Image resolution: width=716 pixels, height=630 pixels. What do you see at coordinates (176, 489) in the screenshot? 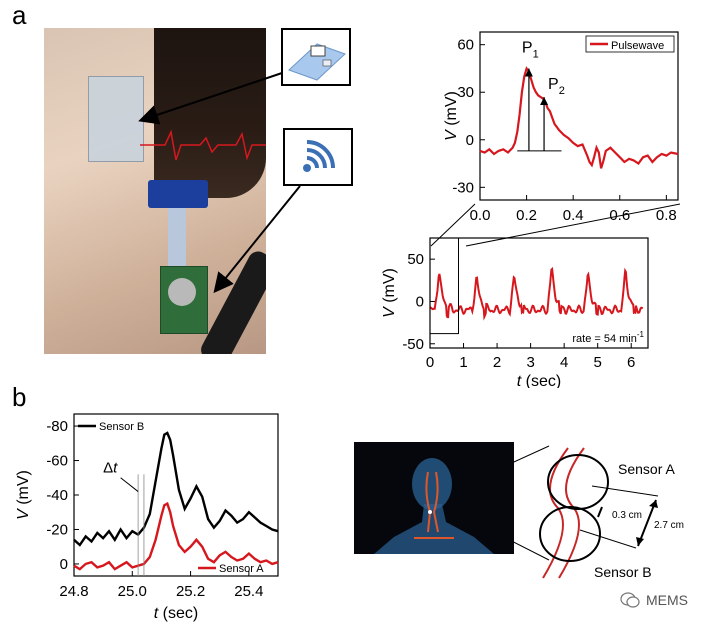
I see `sensor-b-line` at bounding box center [176, 489].